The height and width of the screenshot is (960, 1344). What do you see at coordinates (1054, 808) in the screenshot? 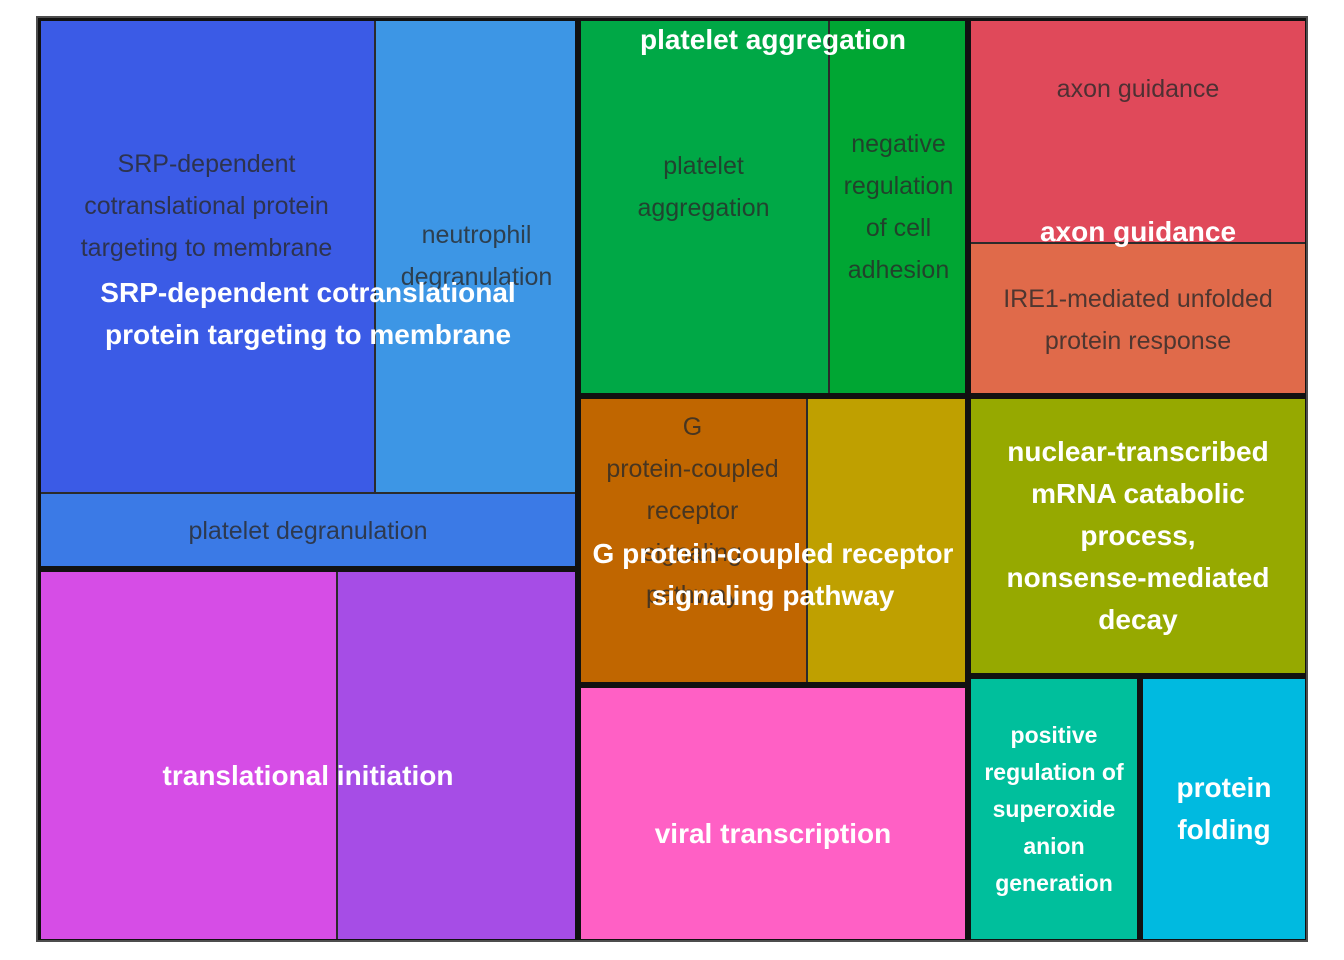
I see `treemap-tile-positive-regulation-of-superoxide-anion-generation` at bounding box center [1054, 808].